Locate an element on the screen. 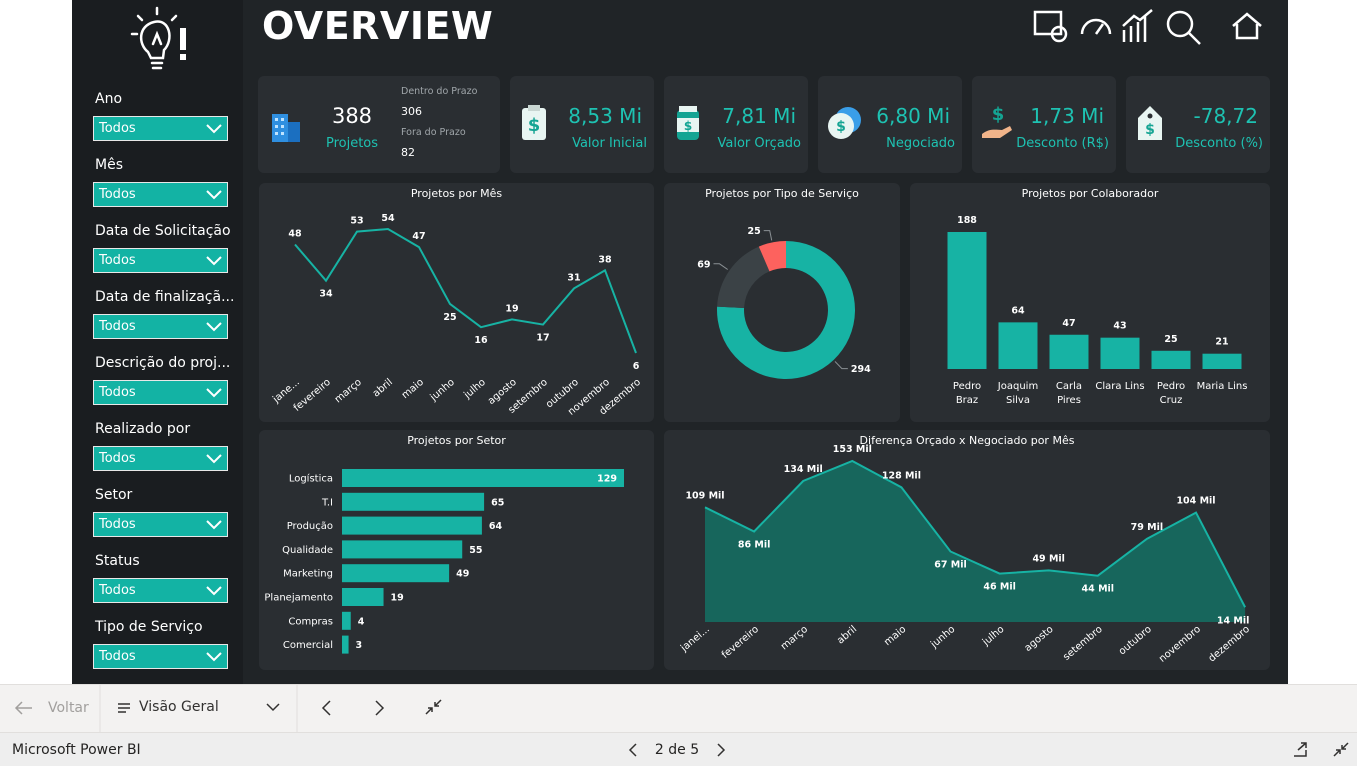  kpi-label: Desconto (R$) is located at coordinates (1062, 143).